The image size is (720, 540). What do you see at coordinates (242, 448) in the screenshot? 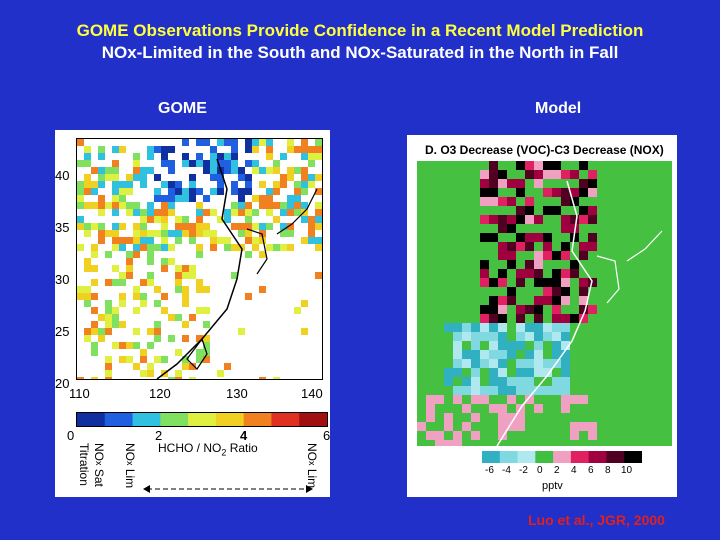
I see `ratio-label-suffix: Ratio` at bounding box center [242, 448].